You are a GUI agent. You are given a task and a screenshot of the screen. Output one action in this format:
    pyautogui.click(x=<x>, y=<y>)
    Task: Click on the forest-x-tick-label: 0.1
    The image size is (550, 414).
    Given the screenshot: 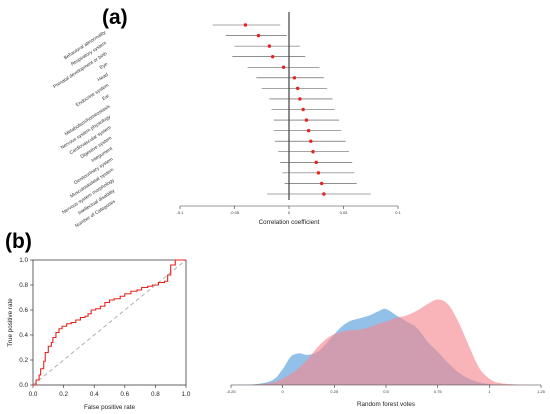 What is the action you would take?
    pyautogui.click(x=398, y=212)
    